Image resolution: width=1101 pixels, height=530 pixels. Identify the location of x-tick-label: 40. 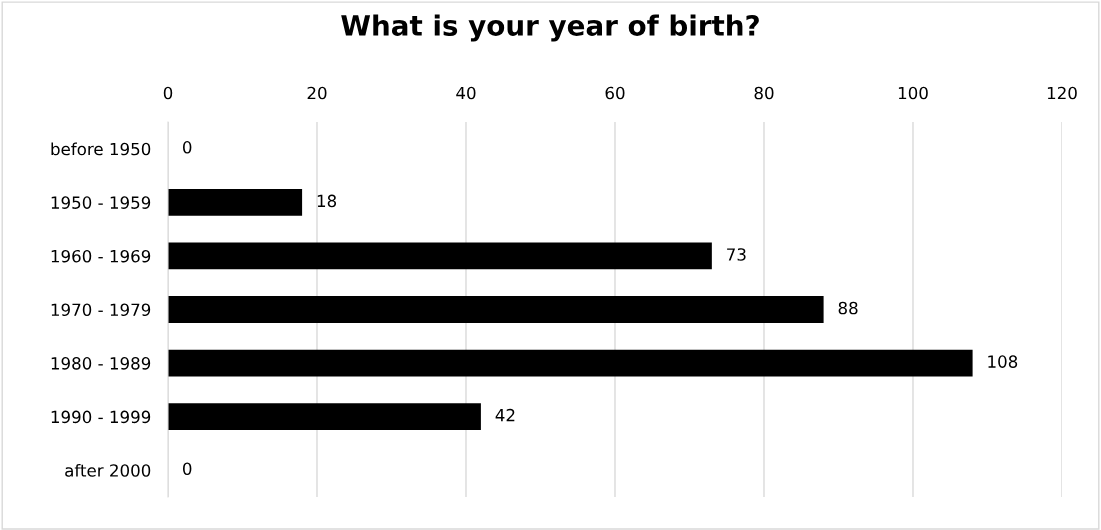
(466, 93).